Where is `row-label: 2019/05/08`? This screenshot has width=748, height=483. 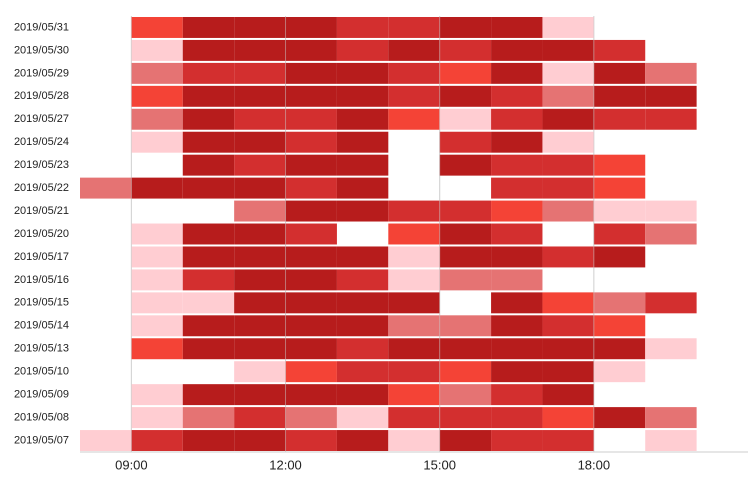 row-label: 2019/05/08 is located at coordinates (41, 417).